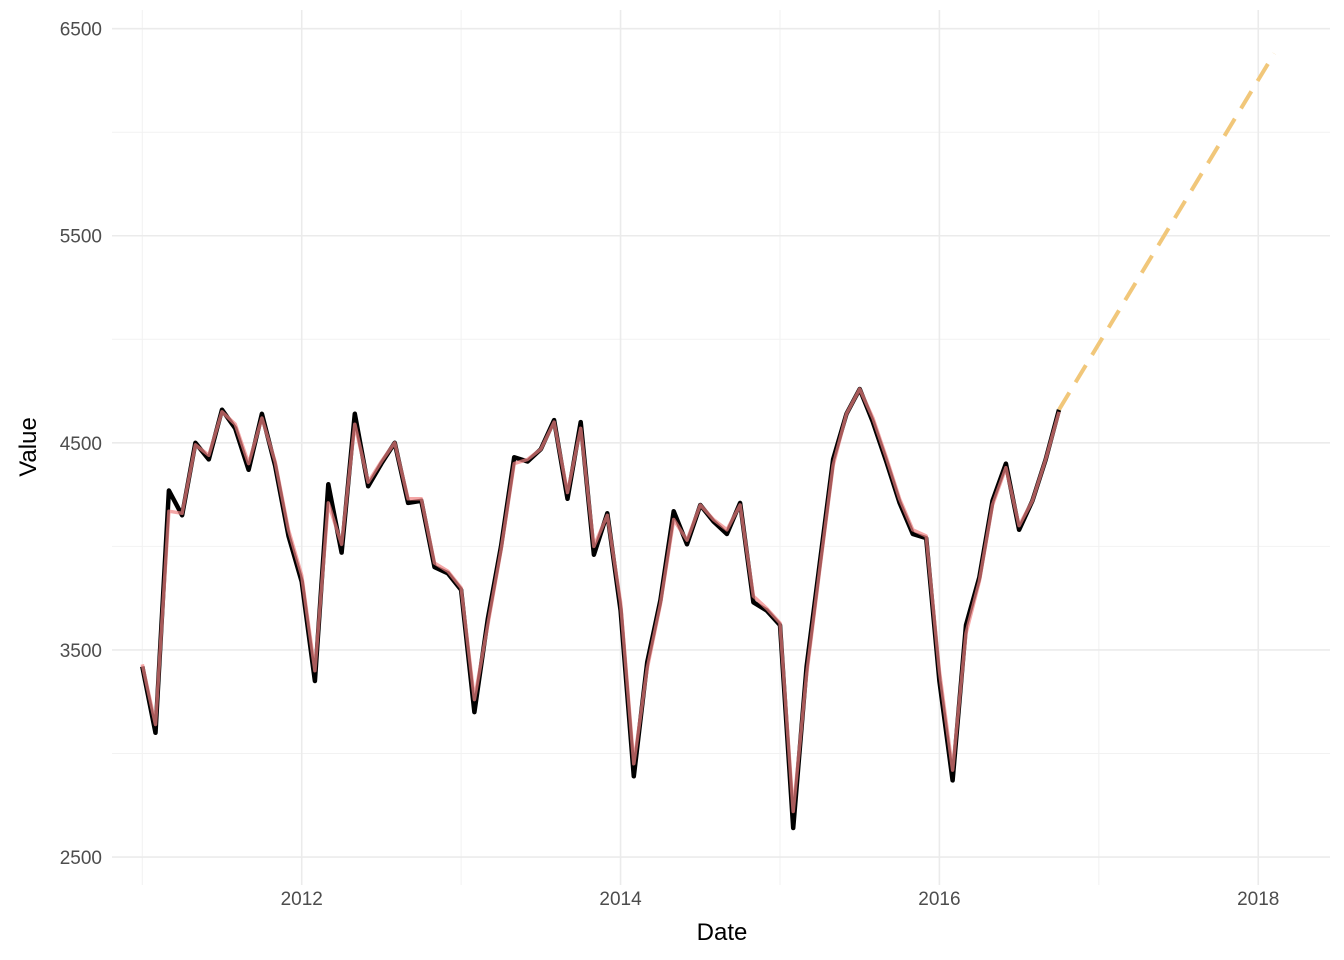  I want to click on y-axis-title: Value, so click(28, 447).